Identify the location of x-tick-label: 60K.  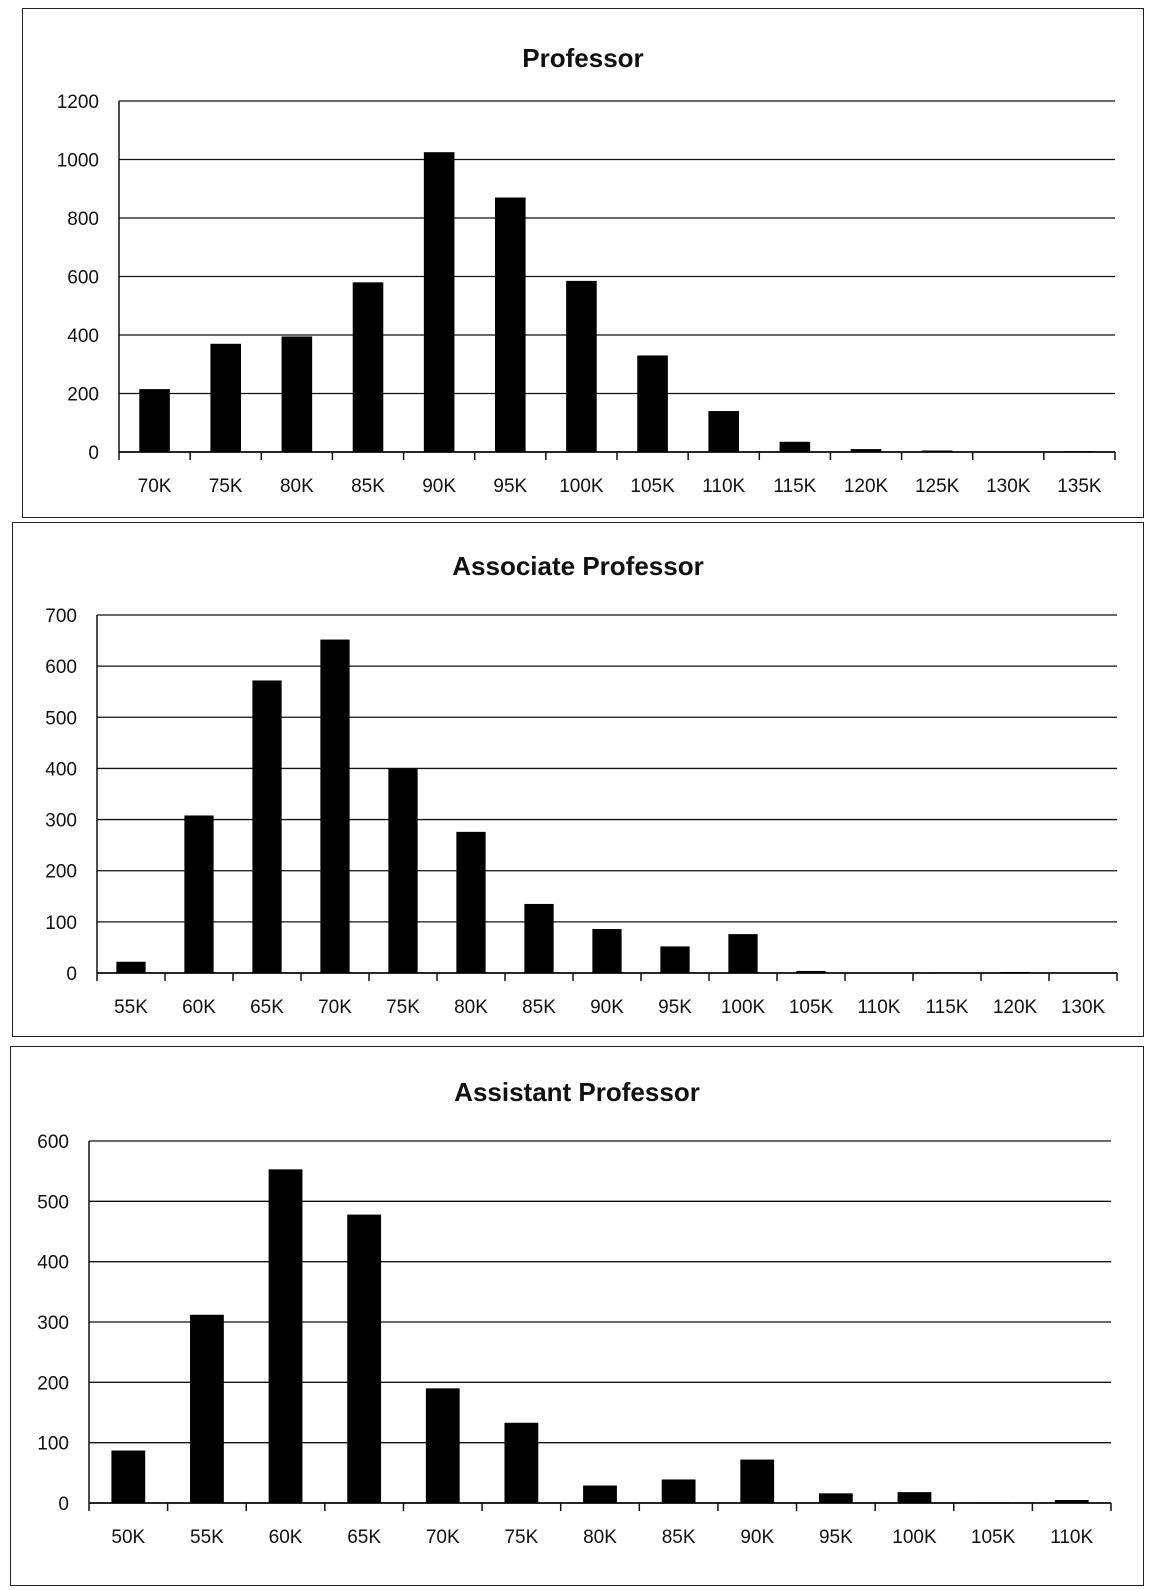
(286, 1537).